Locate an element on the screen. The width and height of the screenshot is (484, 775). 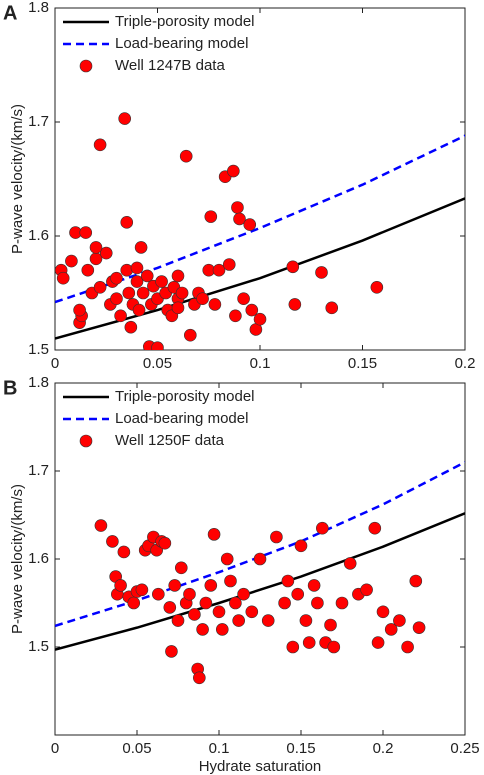
x-tick-label: 0.25 is located at coordinates (464, 748).